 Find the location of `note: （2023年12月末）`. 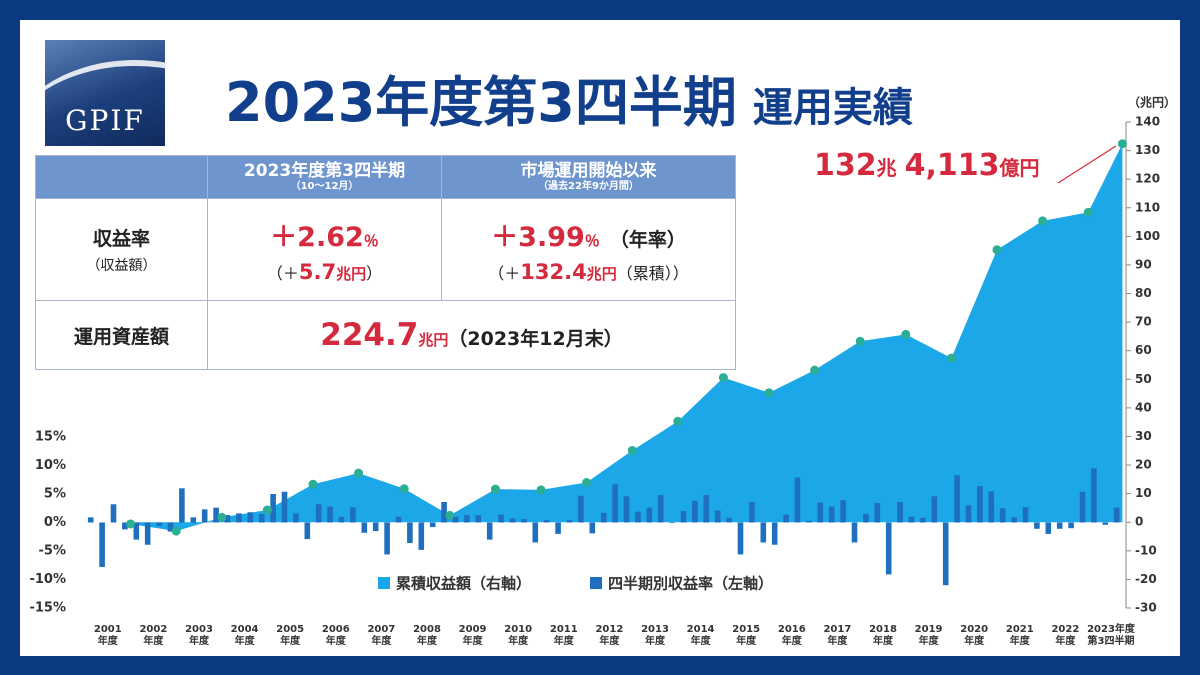

note: （2023年12月末） is located at coordinates (535, 339).